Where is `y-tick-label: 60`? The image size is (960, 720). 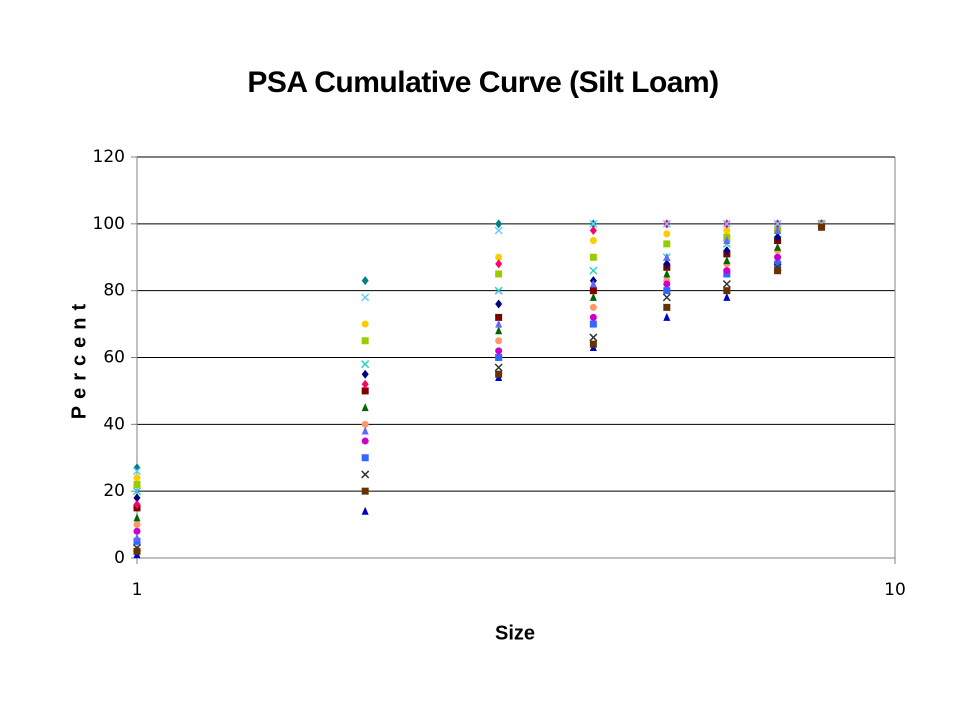
y-tick-label: 60 is located at coordinates (114, 358).